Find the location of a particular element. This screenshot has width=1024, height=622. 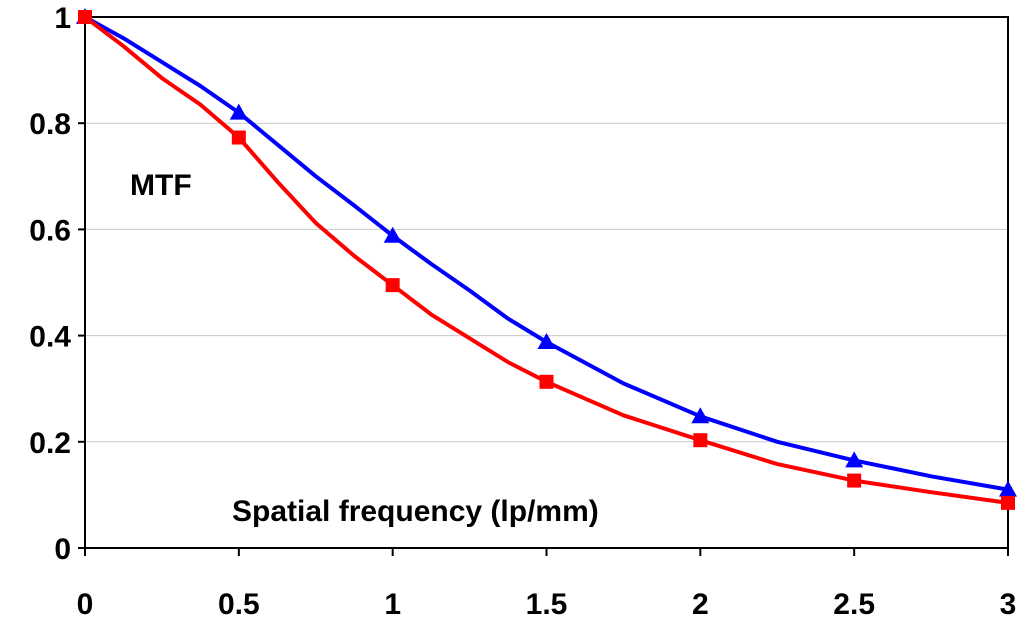

x-tick-label: 0.5 is located at coordinates (239, 604).